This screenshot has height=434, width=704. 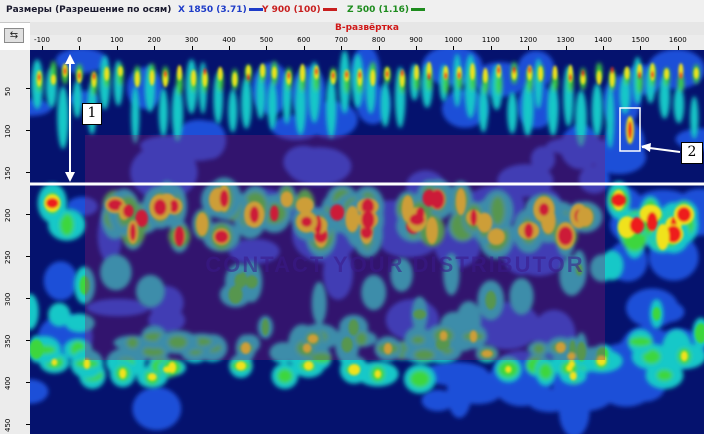 What do you see at coordinates (79, 40) in the screenshot?
I see `x-tick-label: 0` at bounding box center [79, 40].